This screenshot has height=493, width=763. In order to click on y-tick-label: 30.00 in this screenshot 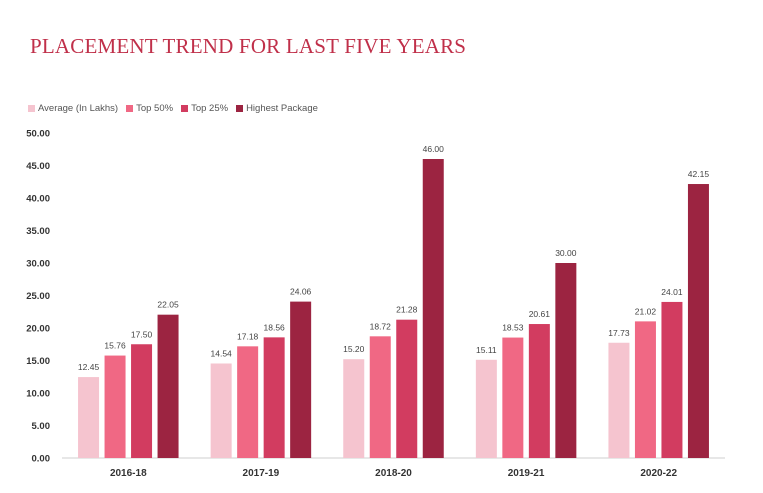, I will do `click(38, 264)`.